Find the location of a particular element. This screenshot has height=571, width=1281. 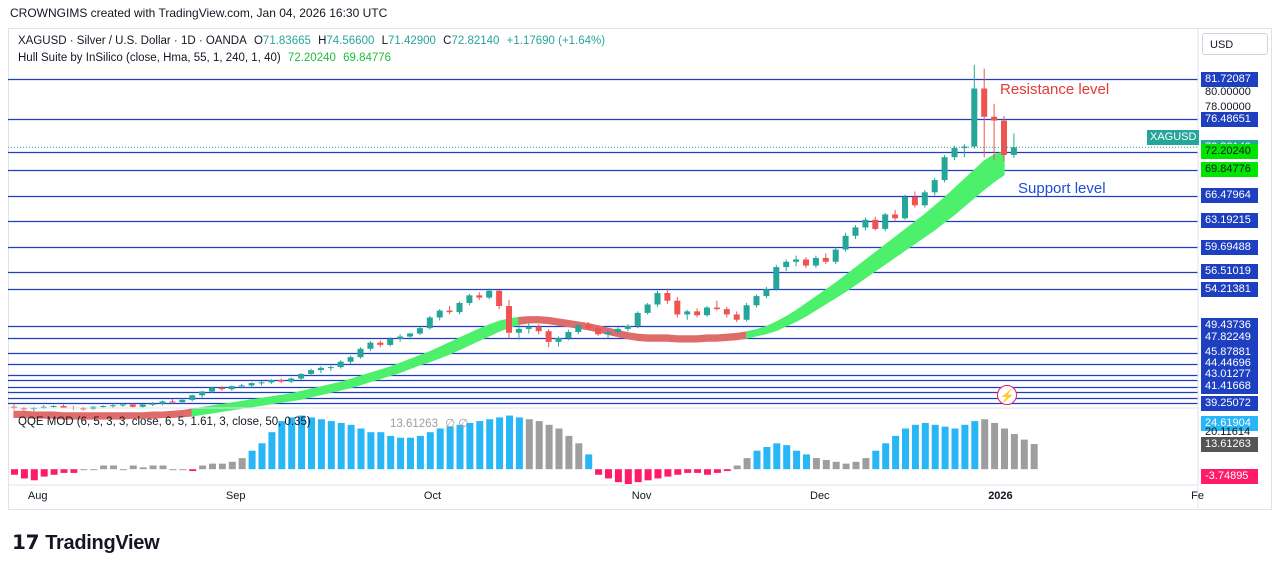

time-axis-label: Nov is located at coordinates (641, 496).